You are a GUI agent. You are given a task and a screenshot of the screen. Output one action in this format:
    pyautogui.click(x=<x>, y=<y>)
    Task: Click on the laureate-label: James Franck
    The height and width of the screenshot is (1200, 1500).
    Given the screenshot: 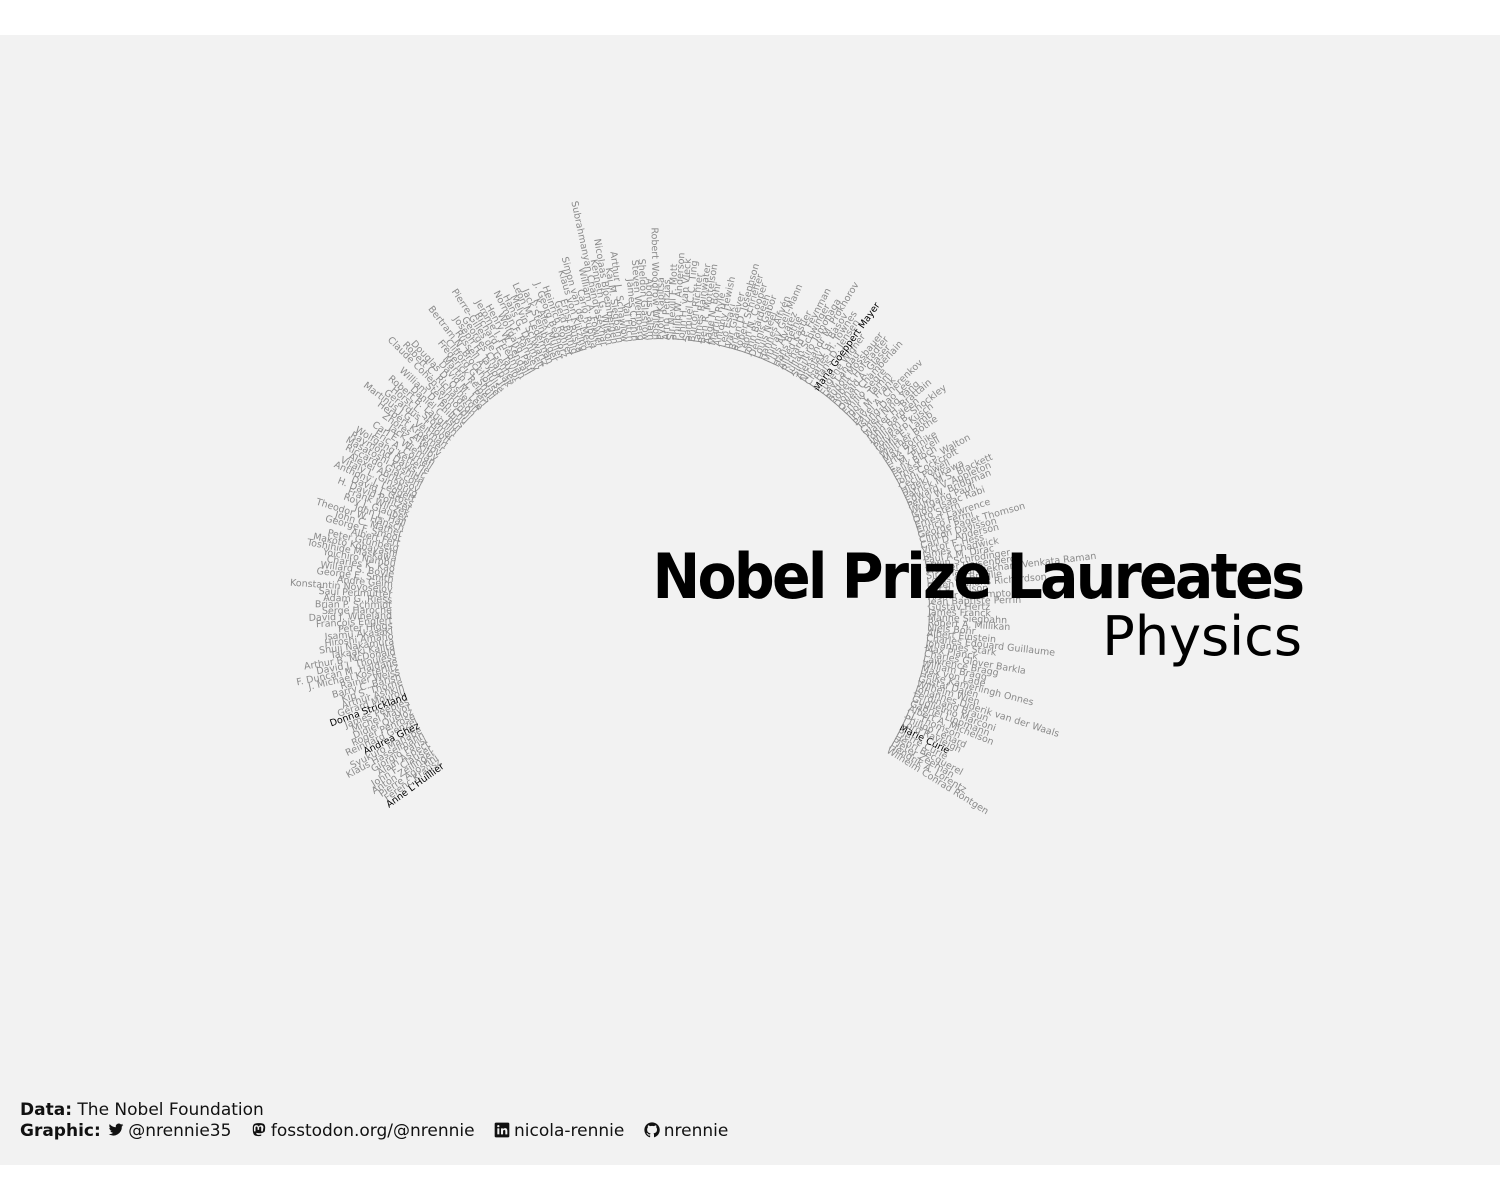 What is the action you would take?
    pyautogui.click(x=959, y=613)
    